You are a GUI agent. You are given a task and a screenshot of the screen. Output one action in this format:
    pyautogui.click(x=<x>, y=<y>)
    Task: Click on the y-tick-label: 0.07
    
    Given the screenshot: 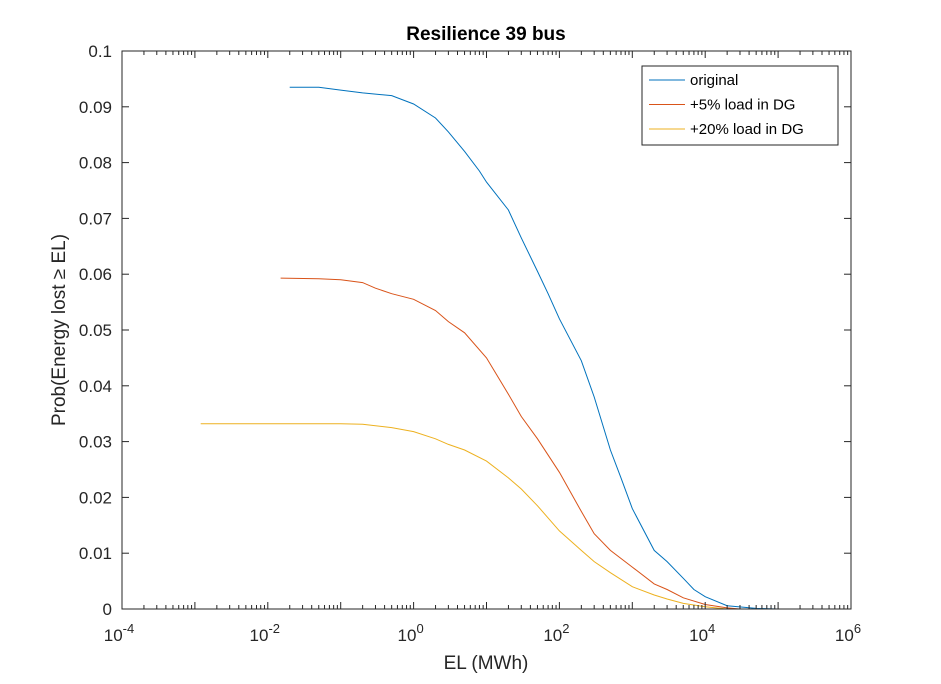 What is the action you would take?
    pyautogui.click(x=95, y=218)
    